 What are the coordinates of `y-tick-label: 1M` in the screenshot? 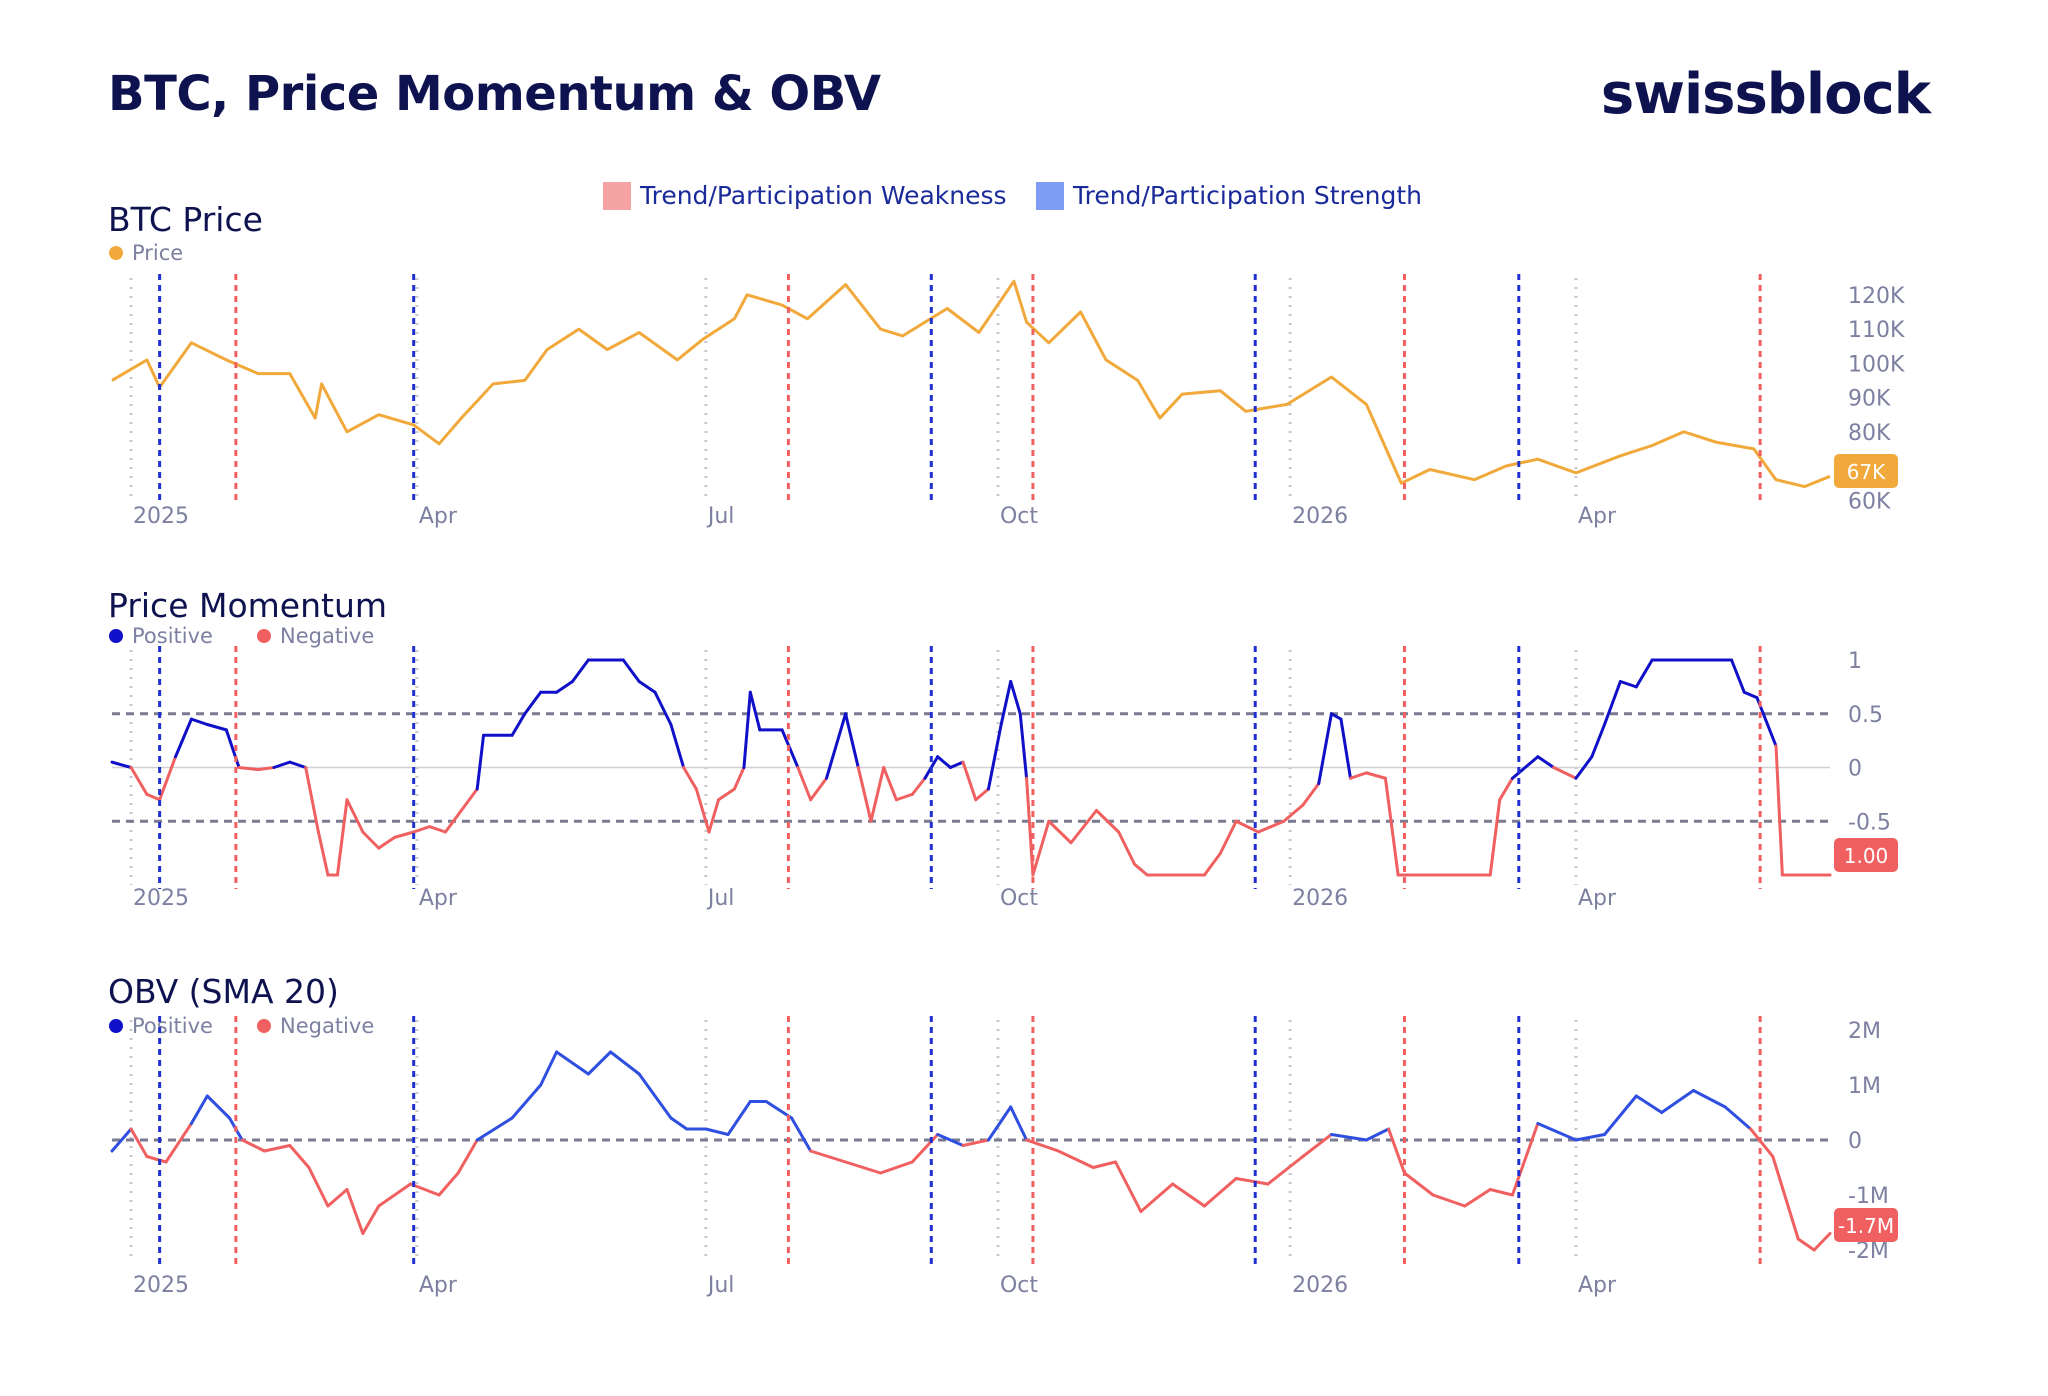 It's located at (1864, 1086).